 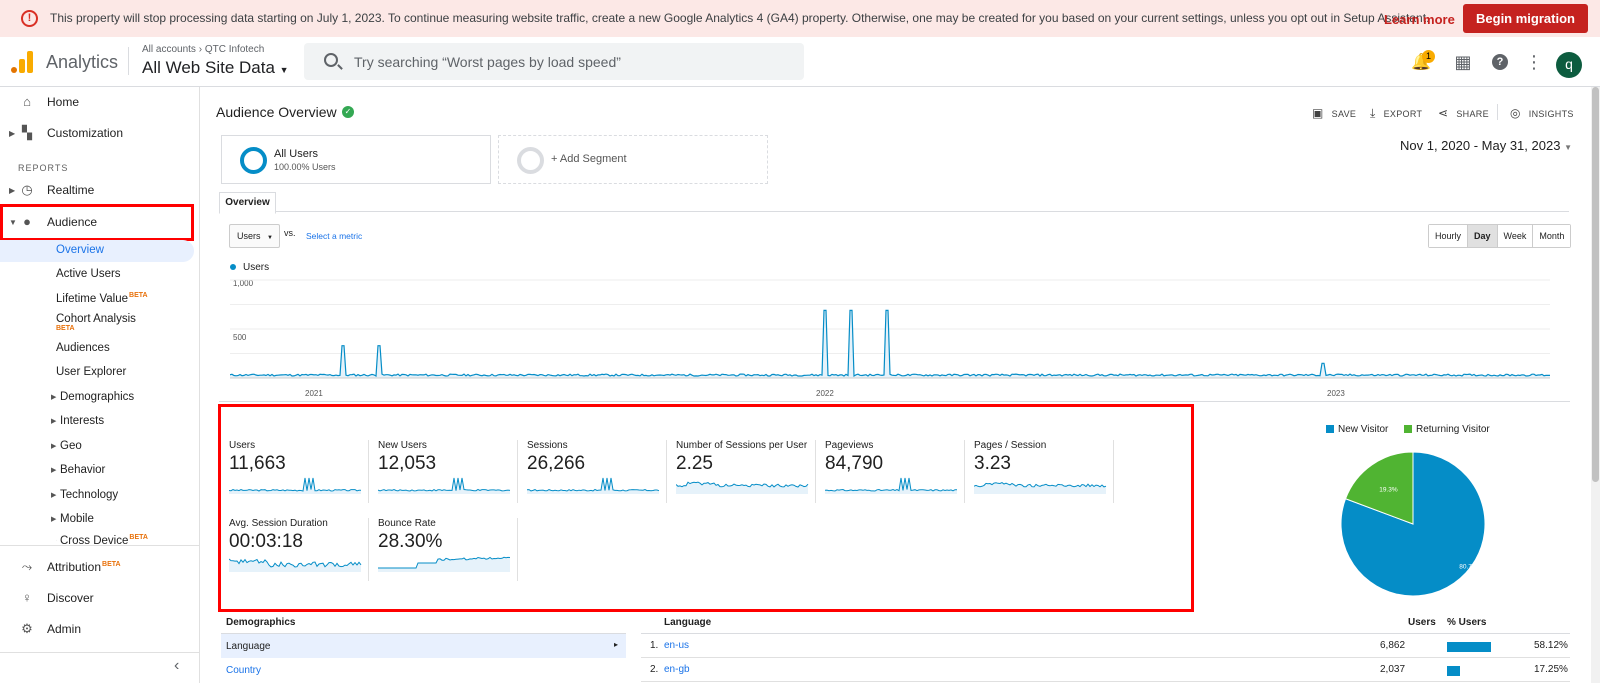 I want to click on pie-slice-returning-visitor, so click(x=1379, y=488).